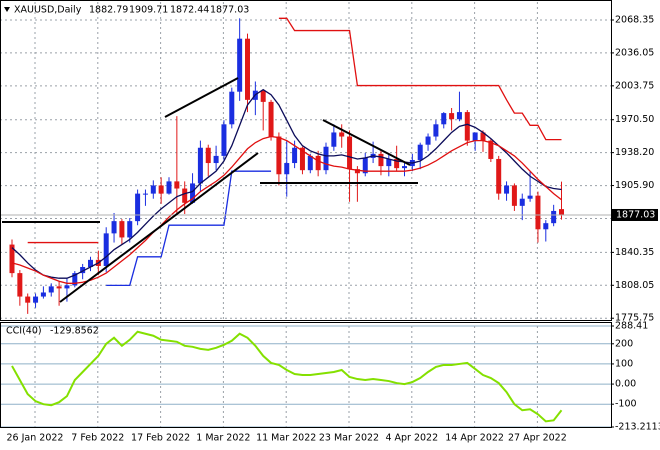 This screenshot has width=660, height=450. What do you see at coordinates (108, 10) in the screenshot?
I see `ohlc-open: 1882.79` at bounding box center [108, 10].